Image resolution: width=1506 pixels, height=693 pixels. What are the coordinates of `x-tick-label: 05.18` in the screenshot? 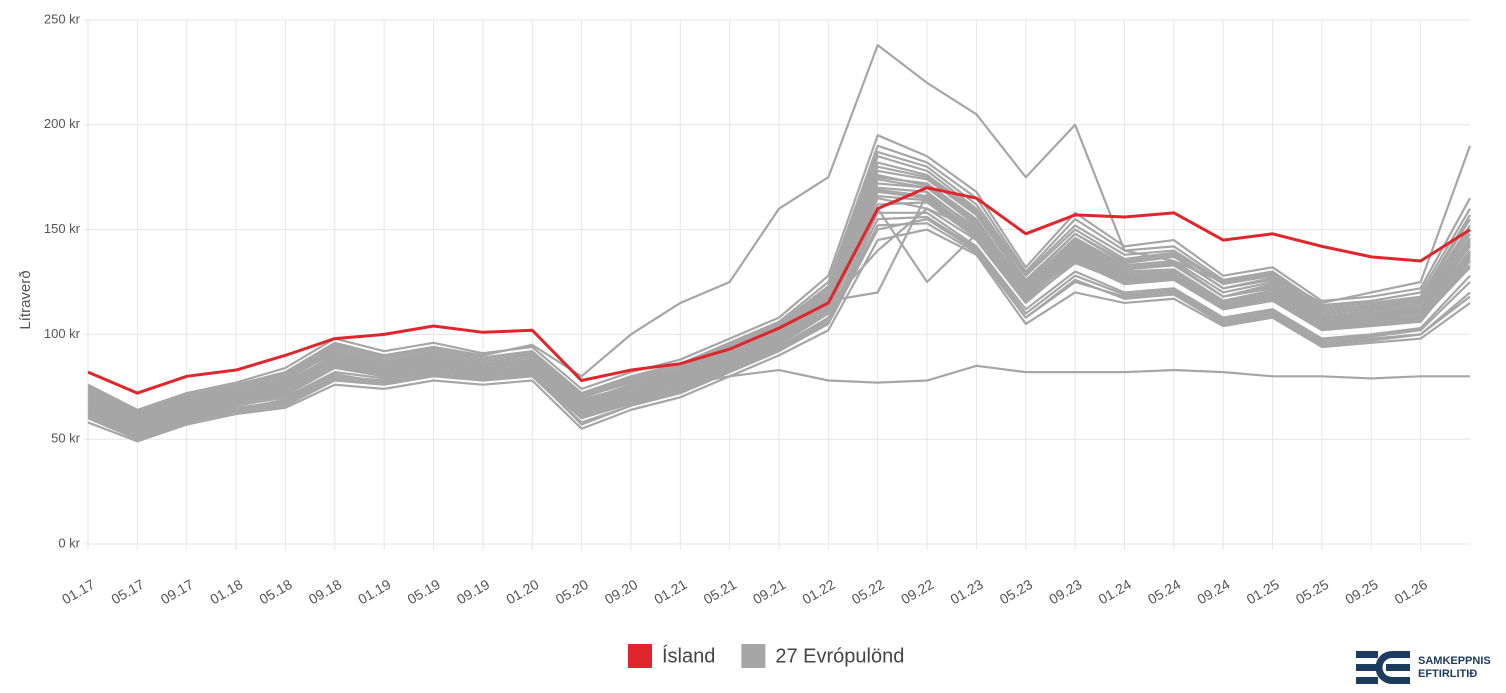 It's located at (275, 591).